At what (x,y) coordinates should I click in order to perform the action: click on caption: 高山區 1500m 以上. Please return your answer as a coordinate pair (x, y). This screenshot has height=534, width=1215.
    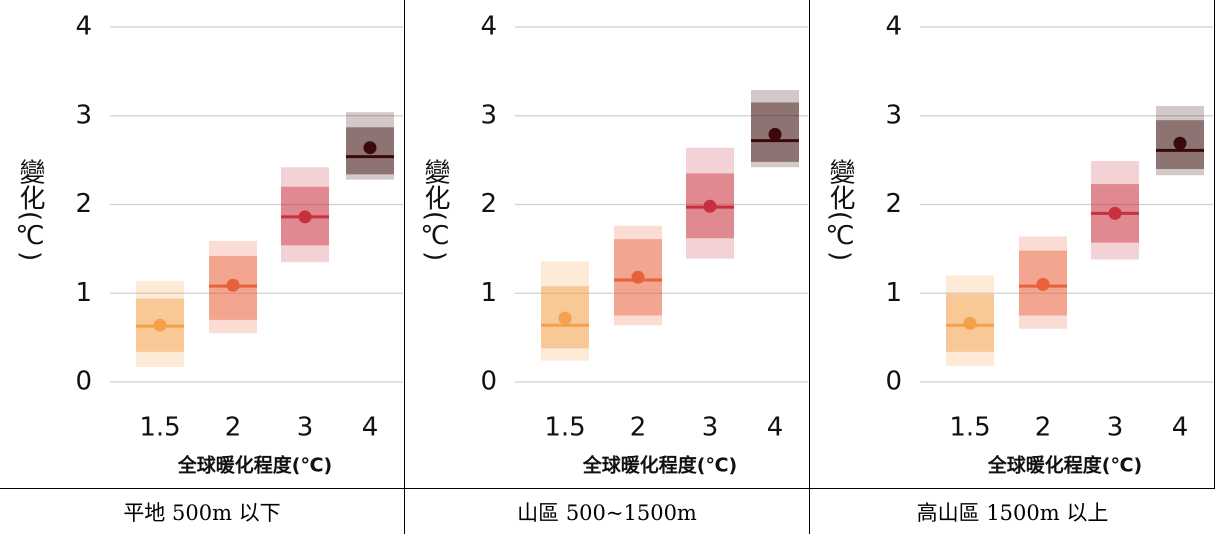
    Looking at the image, I should click on (1012, 511).